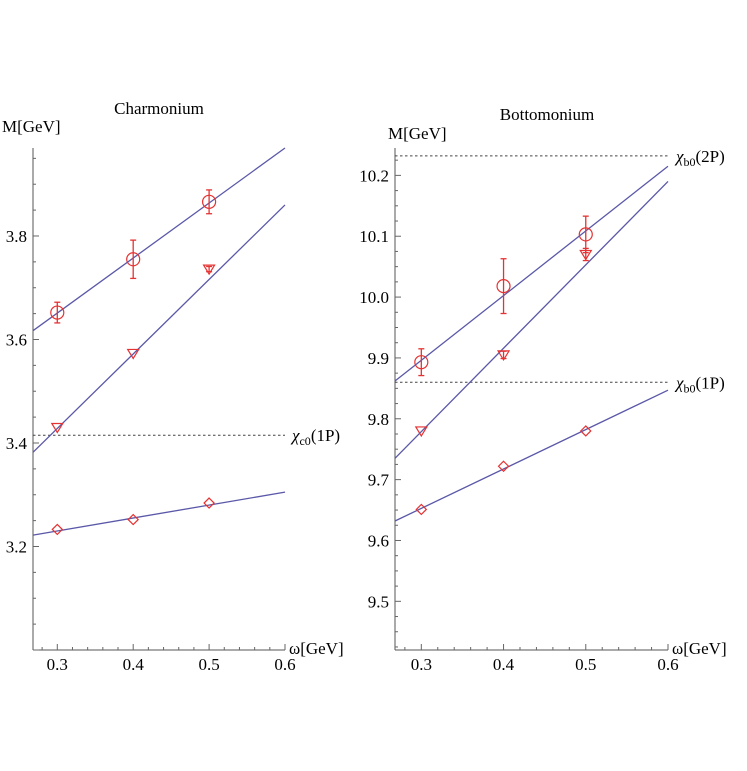 The width and height of the screenshot is (747, 771). I want to click on reference-label: χb0(2P), so click(699, 158).